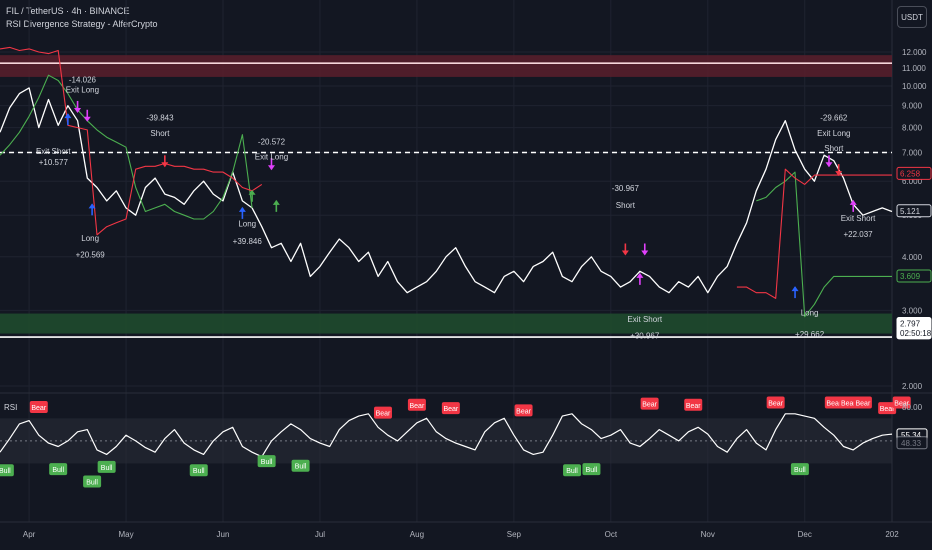 Image resolution: width=932 pixels, height=550 pixels. I want to click on rsi-value-text: 48.33, so click(911, 443).